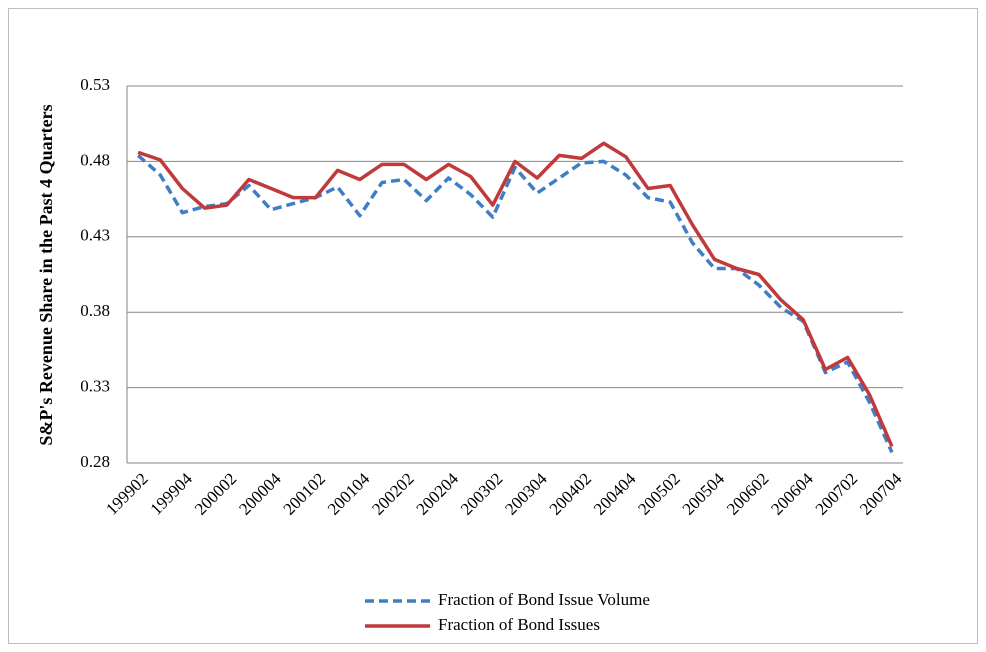  What do you see at coordinates (95, 386) in the screenshot?
I see `y-tick-label: 0.33` at bounding box center [95, 386].